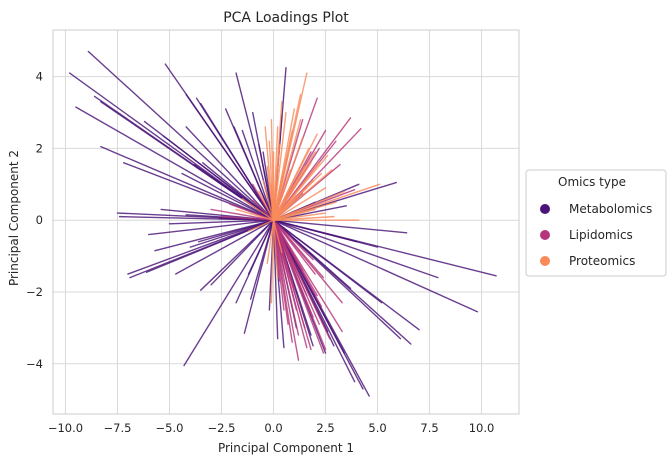 The width and height of the screenshot is (671, 465). I want to click on x-tick-label: −2.5, so click(222, 428).